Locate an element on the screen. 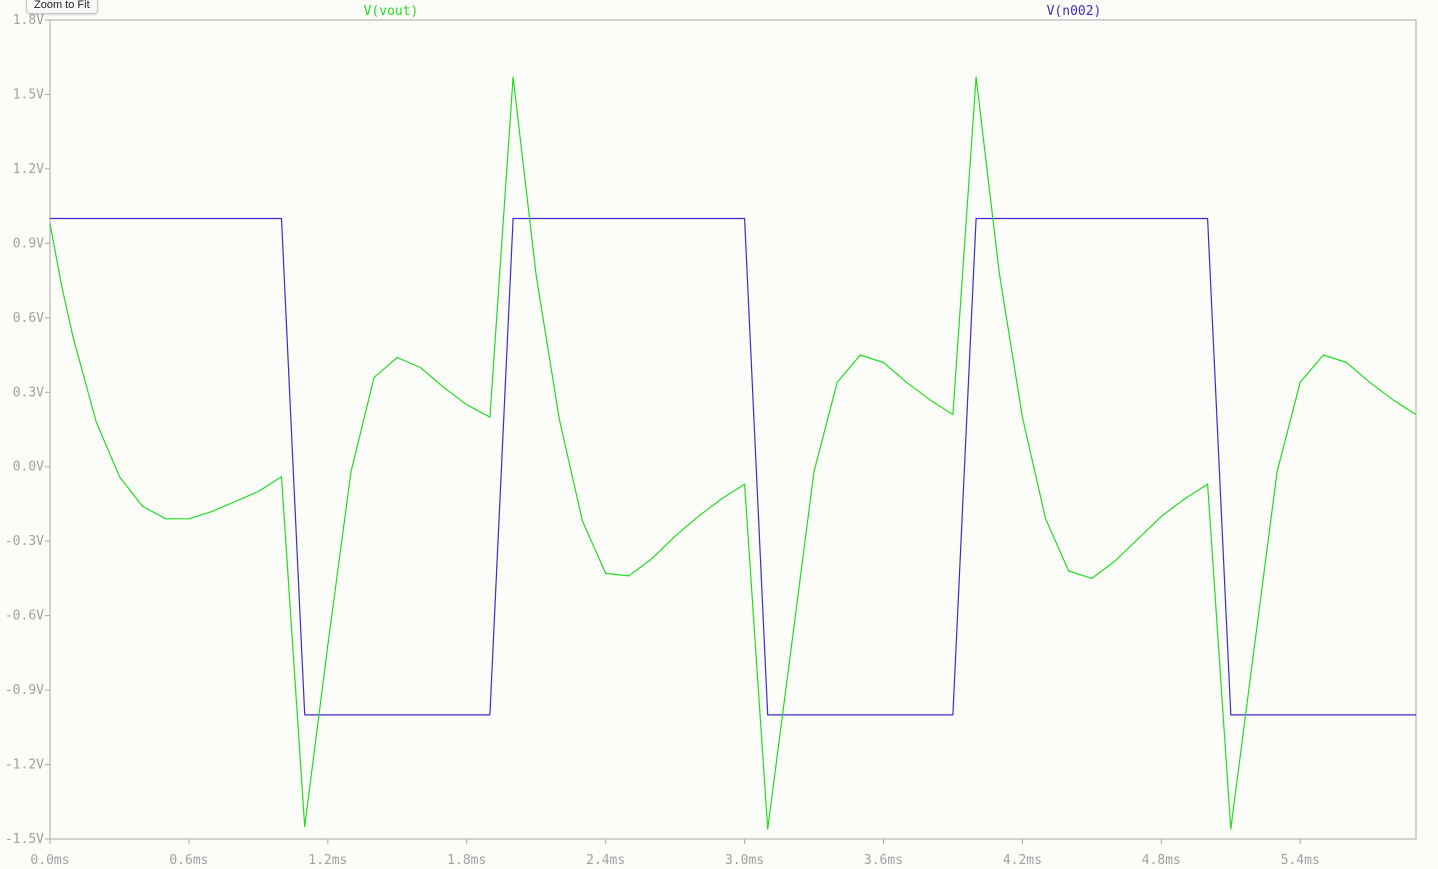  legend-v-vout: V(vout) is located at coordinates (391, 11).